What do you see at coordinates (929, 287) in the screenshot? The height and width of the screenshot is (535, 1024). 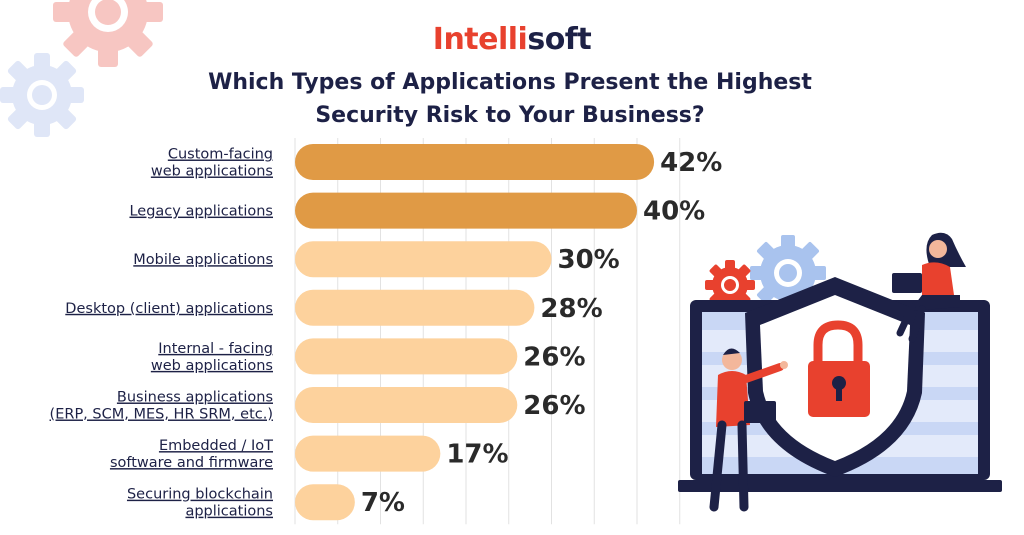 I see `person-with-laptop-icon` at bounding box center [929, 287].